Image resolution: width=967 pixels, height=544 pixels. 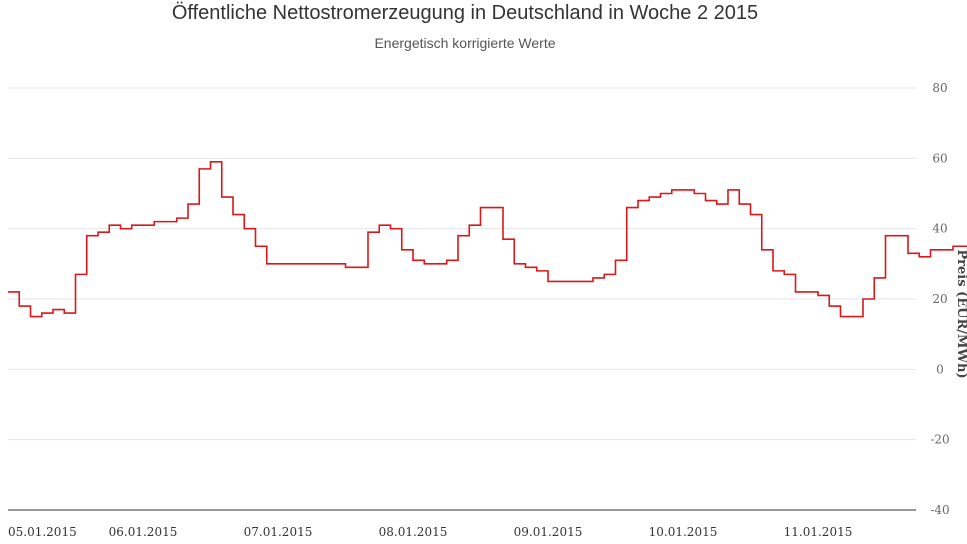 What do you see at coordinates (42, 532) in the screenshot?
I see `x-tick-label: 05.01.2015` at bounding box center [42, 532].